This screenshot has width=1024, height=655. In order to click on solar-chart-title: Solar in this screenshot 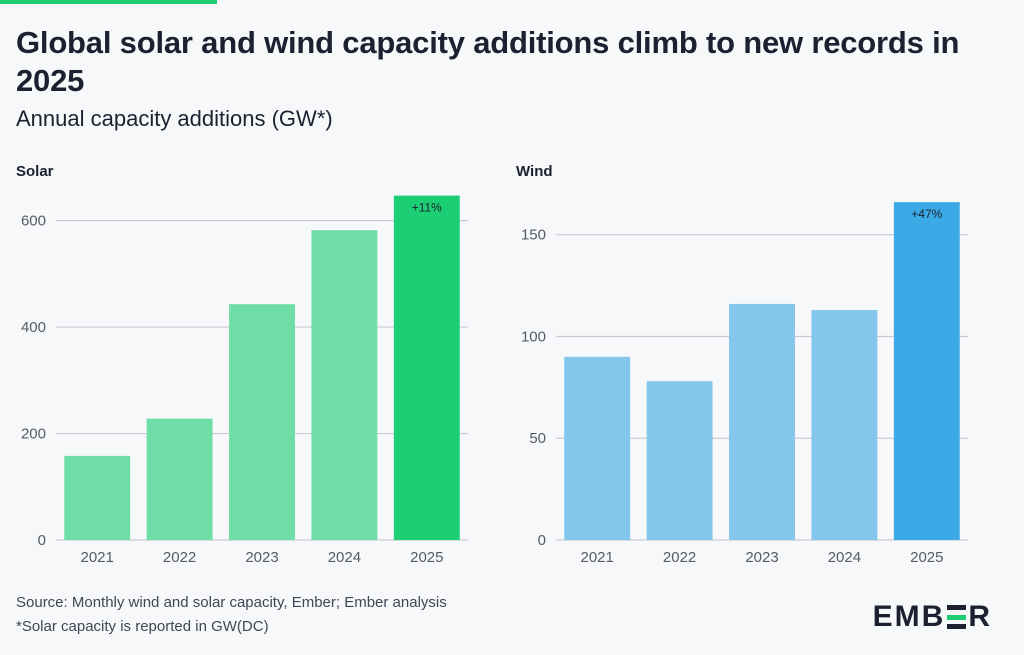, I will do `click(35, 171)`.